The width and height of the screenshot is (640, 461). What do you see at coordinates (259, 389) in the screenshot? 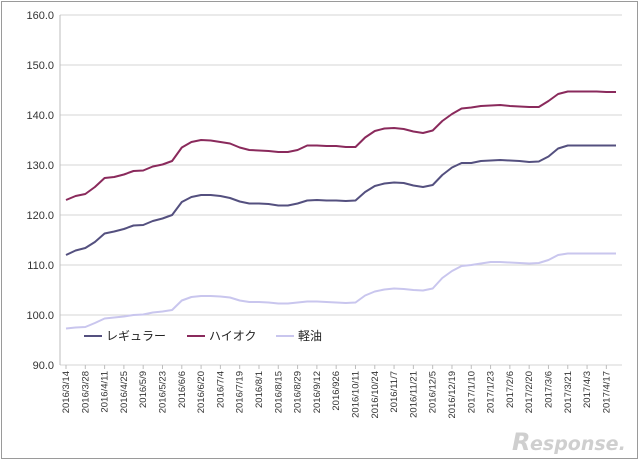
I see `x-tick-label: 2016/8/1` at bounding box center [259, 389].